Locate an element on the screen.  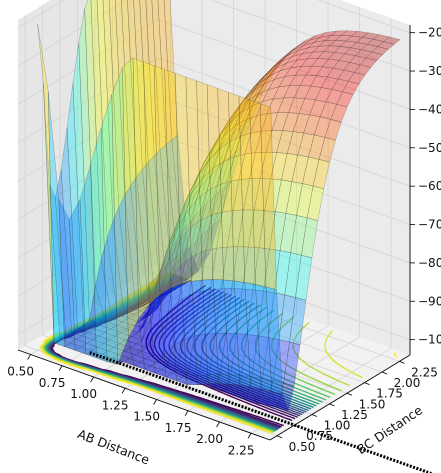
y-tick-mark is located at coordinates (349, 394).